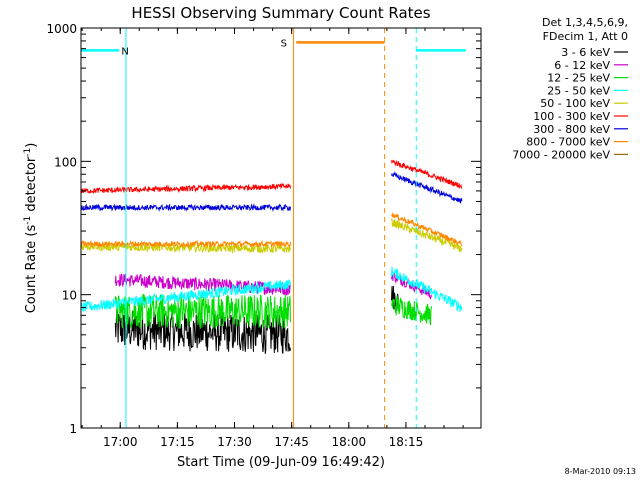  I want to click on legend-label: 12 - 25 keV, so click(578, 78).